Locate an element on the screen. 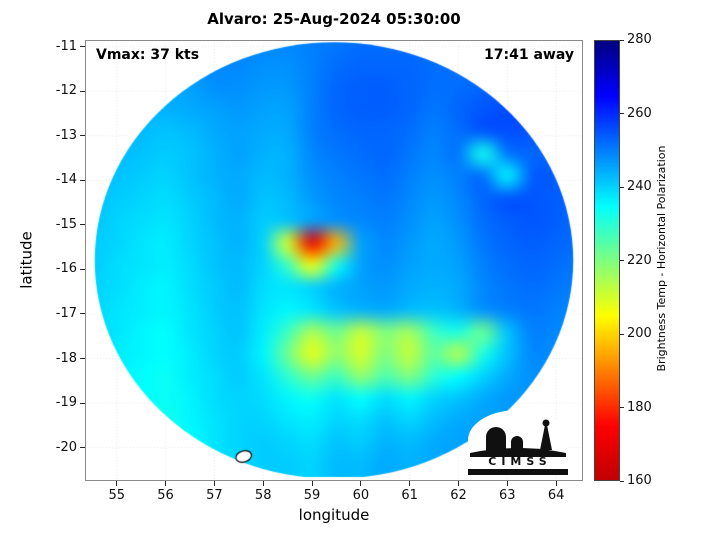 The width and height of the screenshot is (720, 540). logo-tower-dish-icon is located at coordinates (546, 423).